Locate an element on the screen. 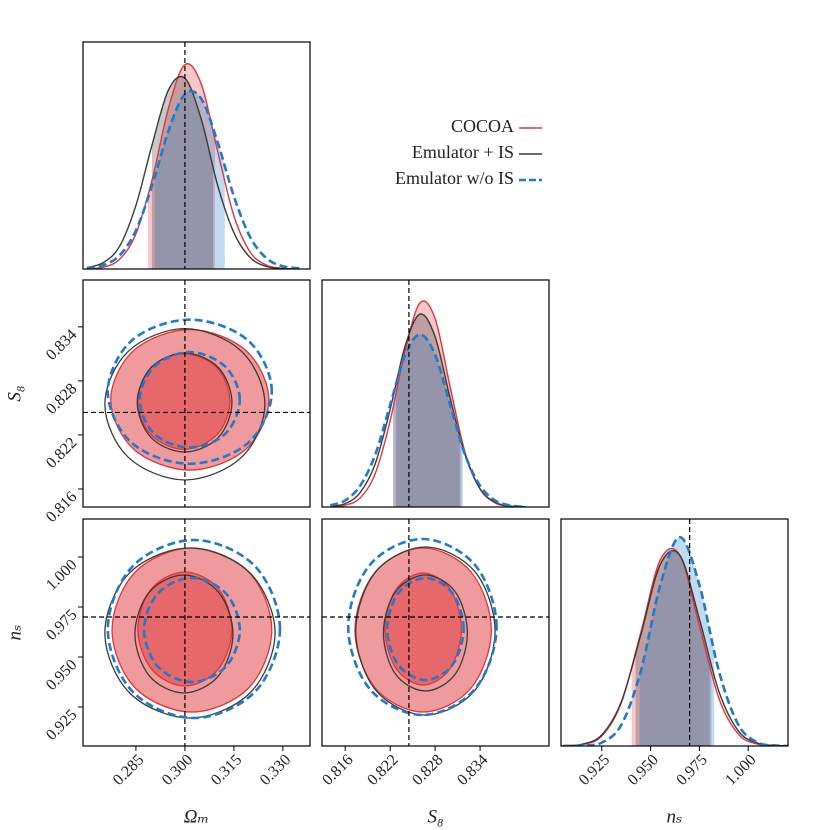  x-axis-label: S₈ is located at coordinates (435, 816).